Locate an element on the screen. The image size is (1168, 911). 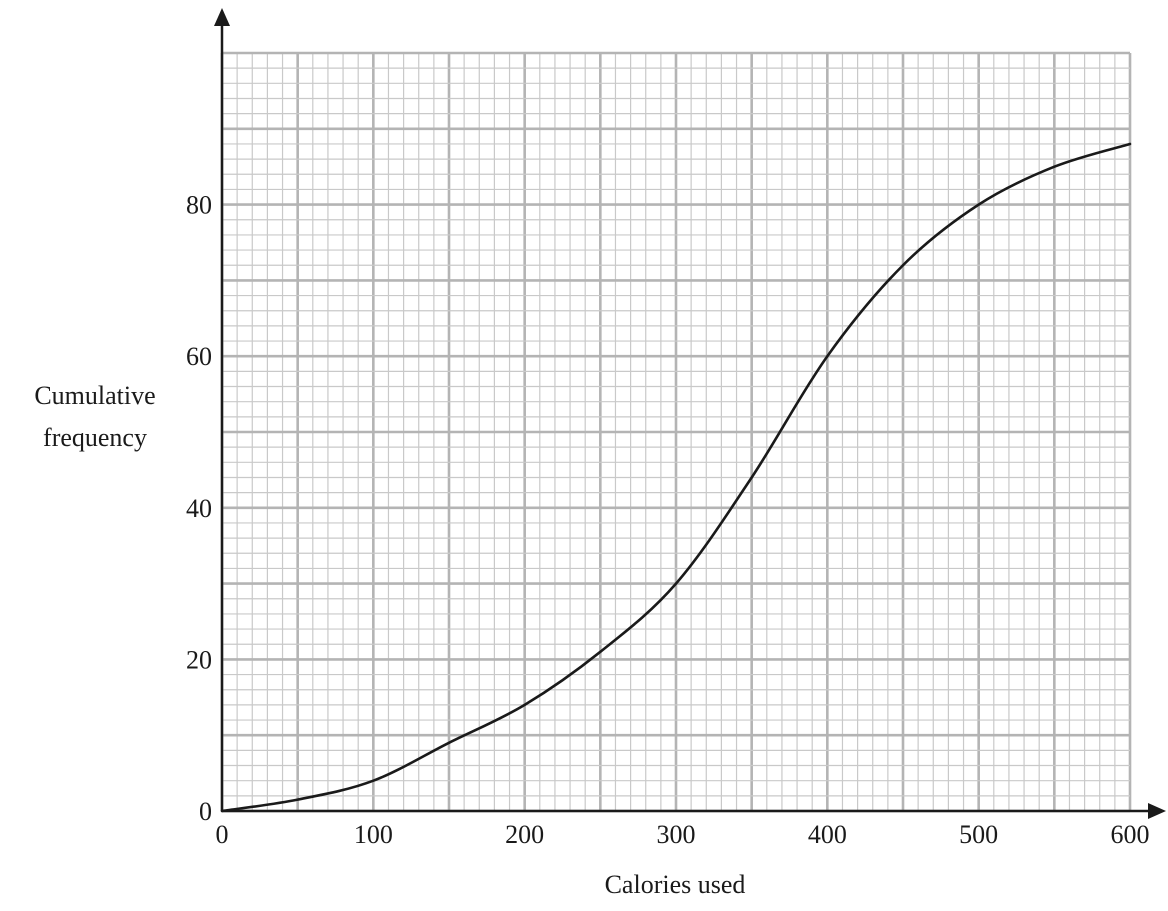
x-axis-arrow-icon is located at coordinates (1157, 811).